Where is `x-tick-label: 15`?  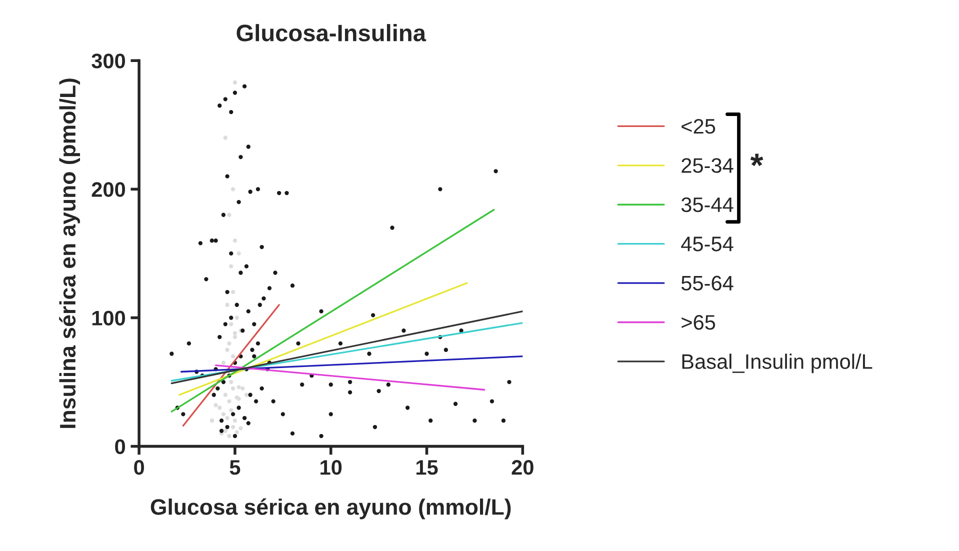 x-tick-label: 15 is located at coordinates (427, 467).